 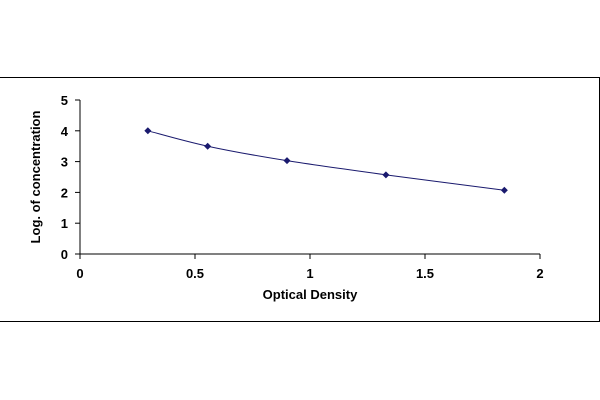 I want to click on x-axis-title: Optical Density, so click(x=310, y=294).